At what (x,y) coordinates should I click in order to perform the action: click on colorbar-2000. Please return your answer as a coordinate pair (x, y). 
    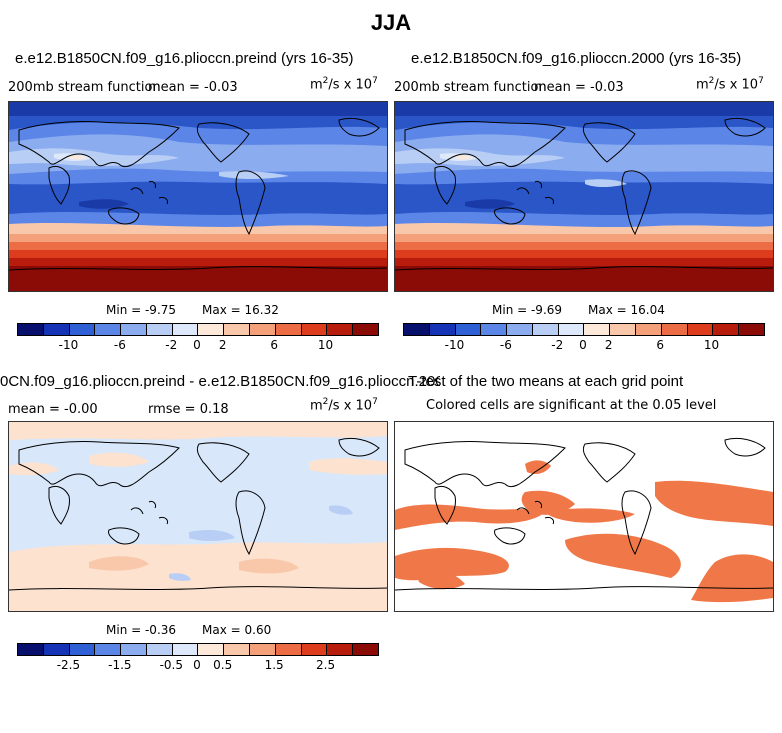
    Looking at the image, I should click on (584, 329).